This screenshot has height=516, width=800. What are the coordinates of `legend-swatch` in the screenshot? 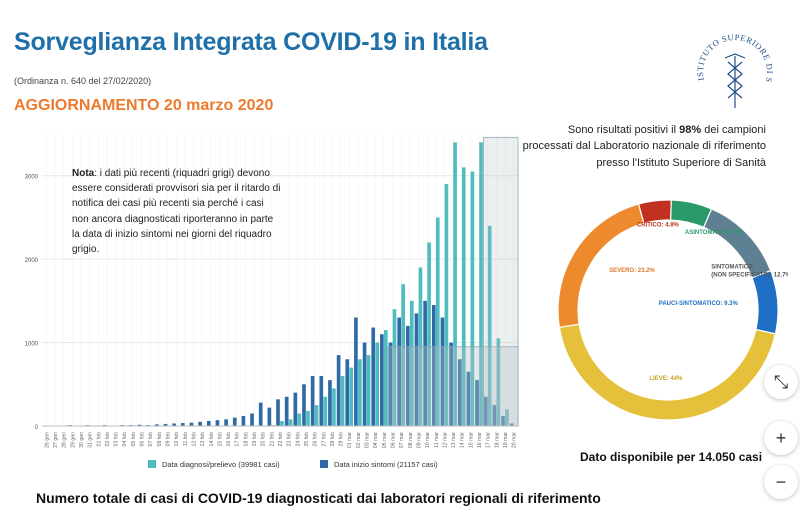 It's located at (152, 464).